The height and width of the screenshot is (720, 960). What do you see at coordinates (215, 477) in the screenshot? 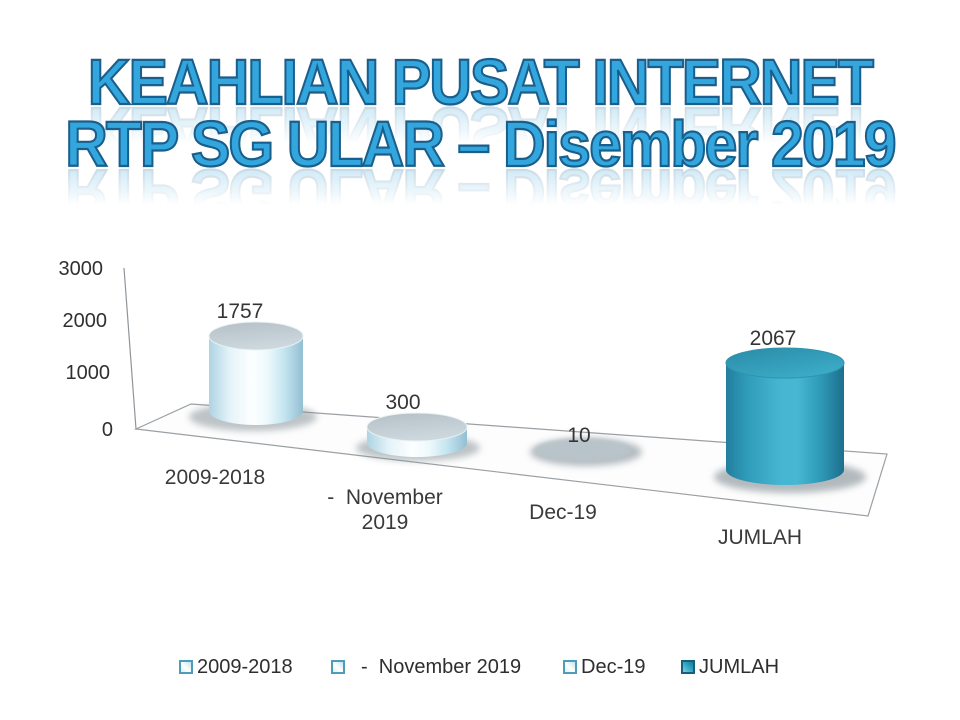
I see `category-label-2009-2018: 2009-2018` at bounding box center [215, 477].